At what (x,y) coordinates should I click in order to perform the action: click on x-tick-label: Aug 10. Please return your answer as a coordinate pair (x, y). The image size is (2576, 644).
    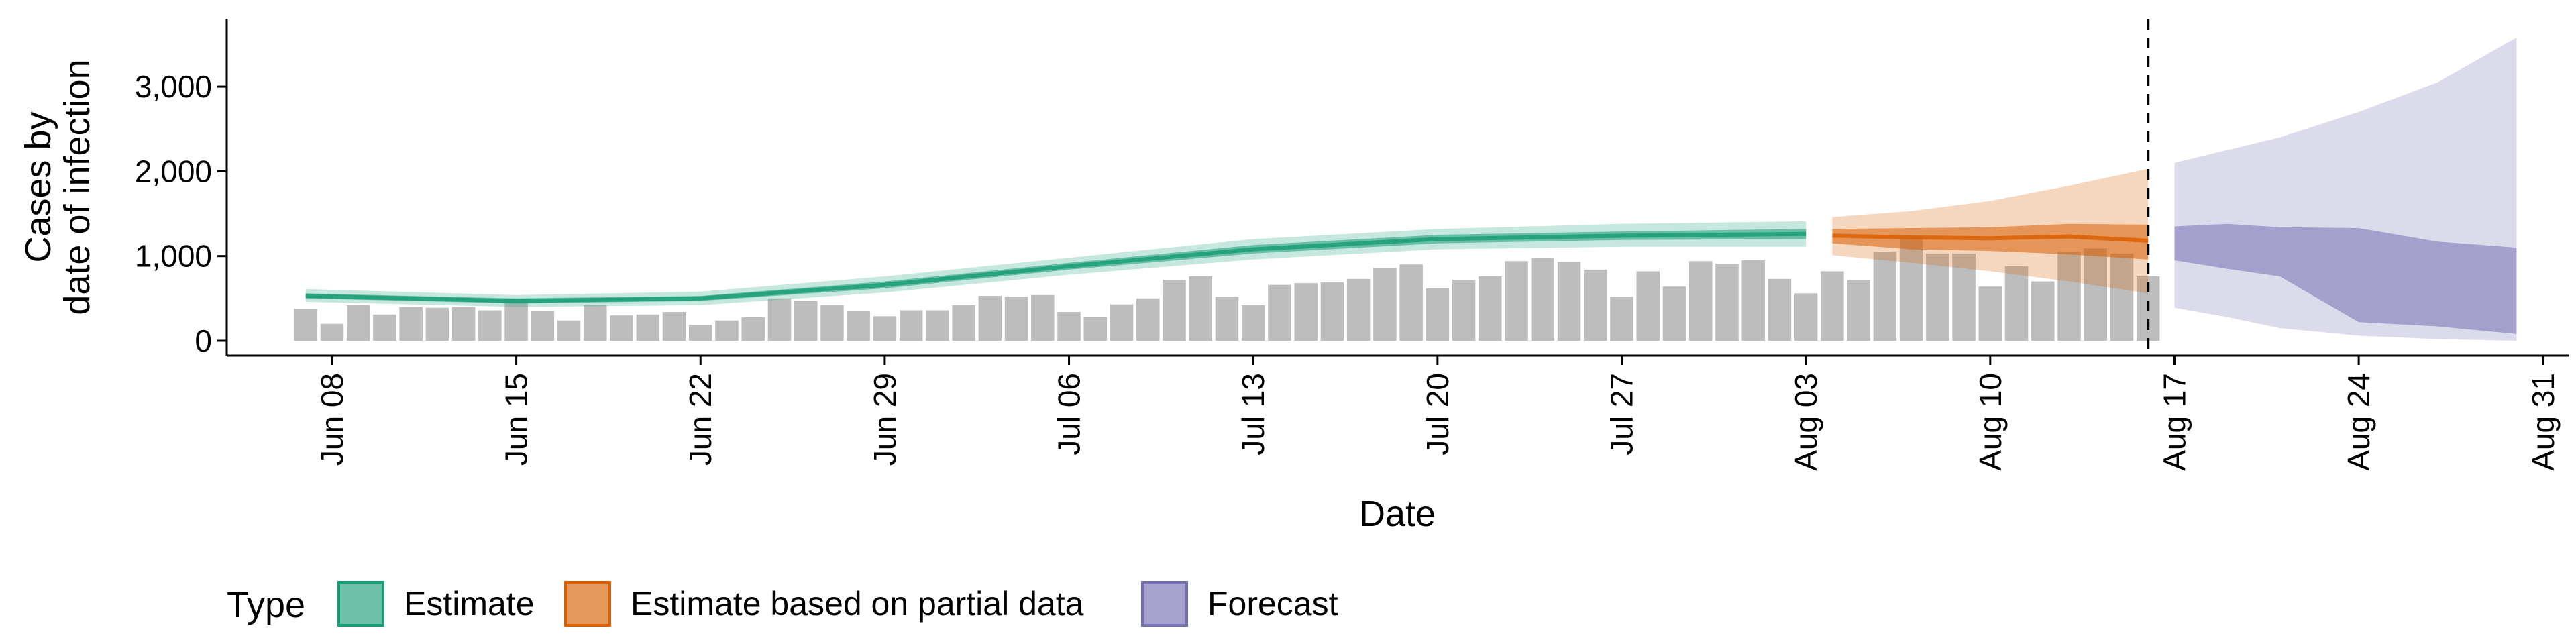
    Looking at the image, I should click on (1990, 422).